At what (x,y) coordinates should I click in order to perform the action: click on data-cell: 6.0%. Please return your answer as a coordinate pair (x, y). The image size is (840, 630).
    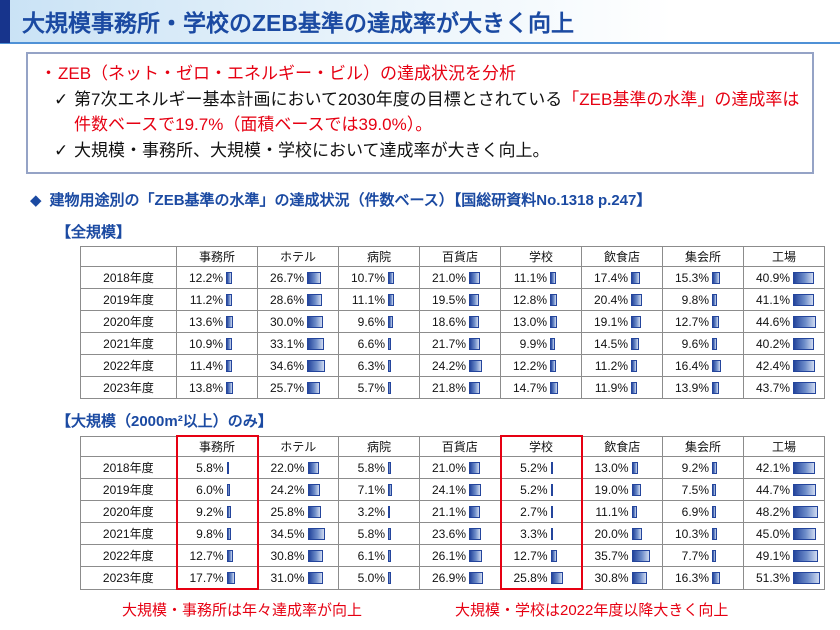
    Looking at the image, I should click on (217, 489).